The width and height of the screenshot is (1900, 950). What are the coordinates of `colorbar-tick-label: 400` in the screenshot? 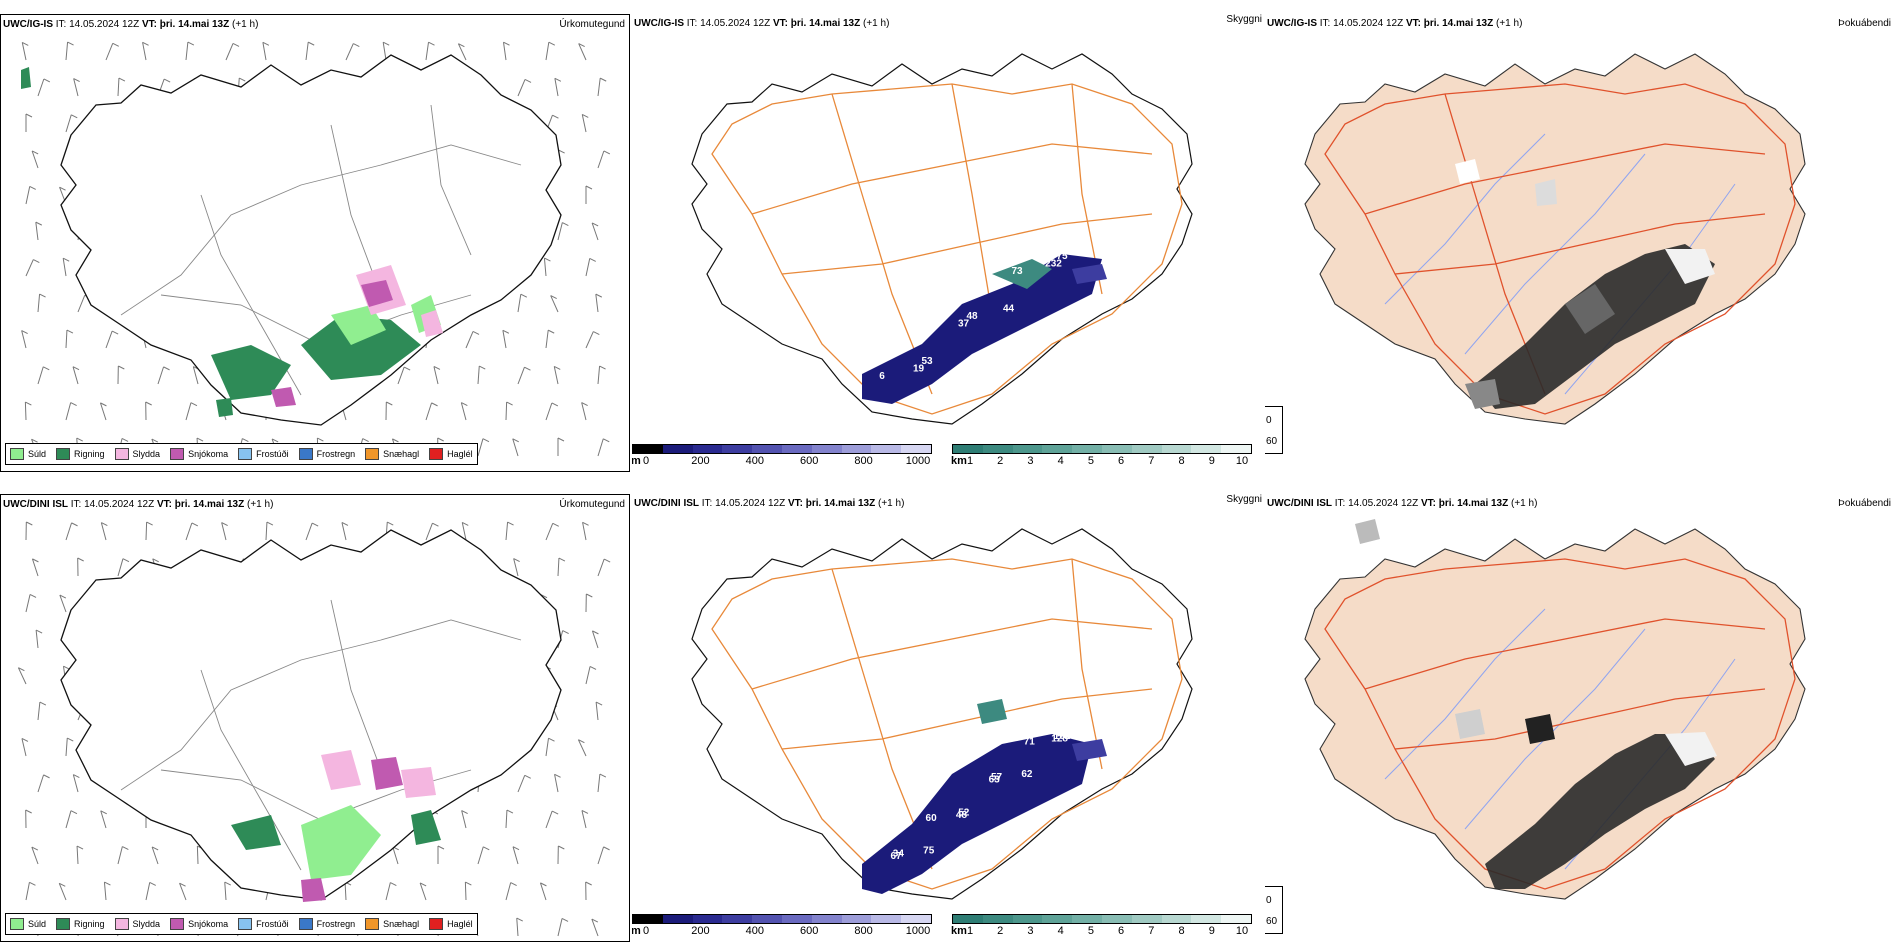 It's located at (754, 931).